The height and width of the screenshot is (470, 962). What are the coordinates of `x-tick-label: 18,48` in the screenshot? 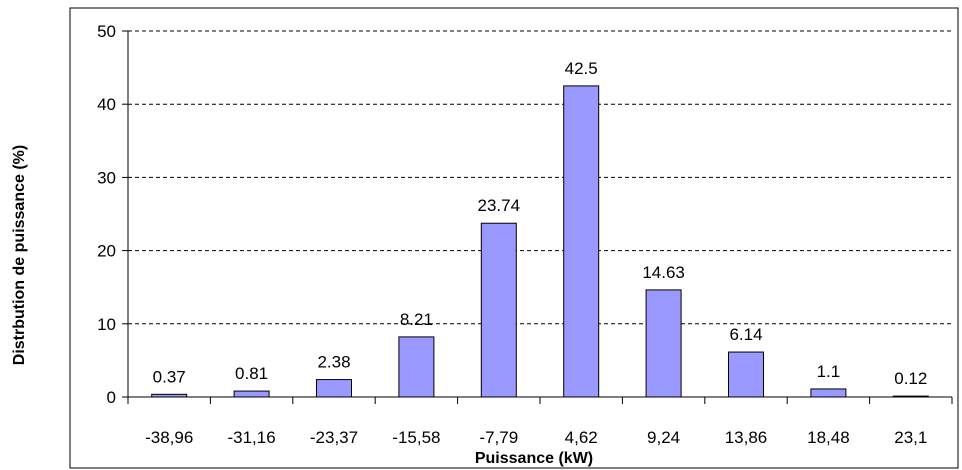 It's located at (828, 437).